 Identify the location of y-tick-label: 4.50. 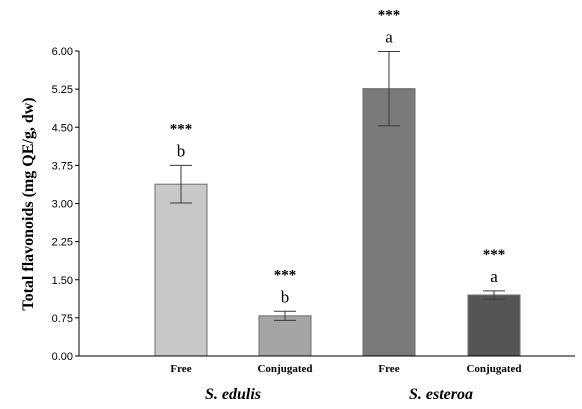
(62, 128).